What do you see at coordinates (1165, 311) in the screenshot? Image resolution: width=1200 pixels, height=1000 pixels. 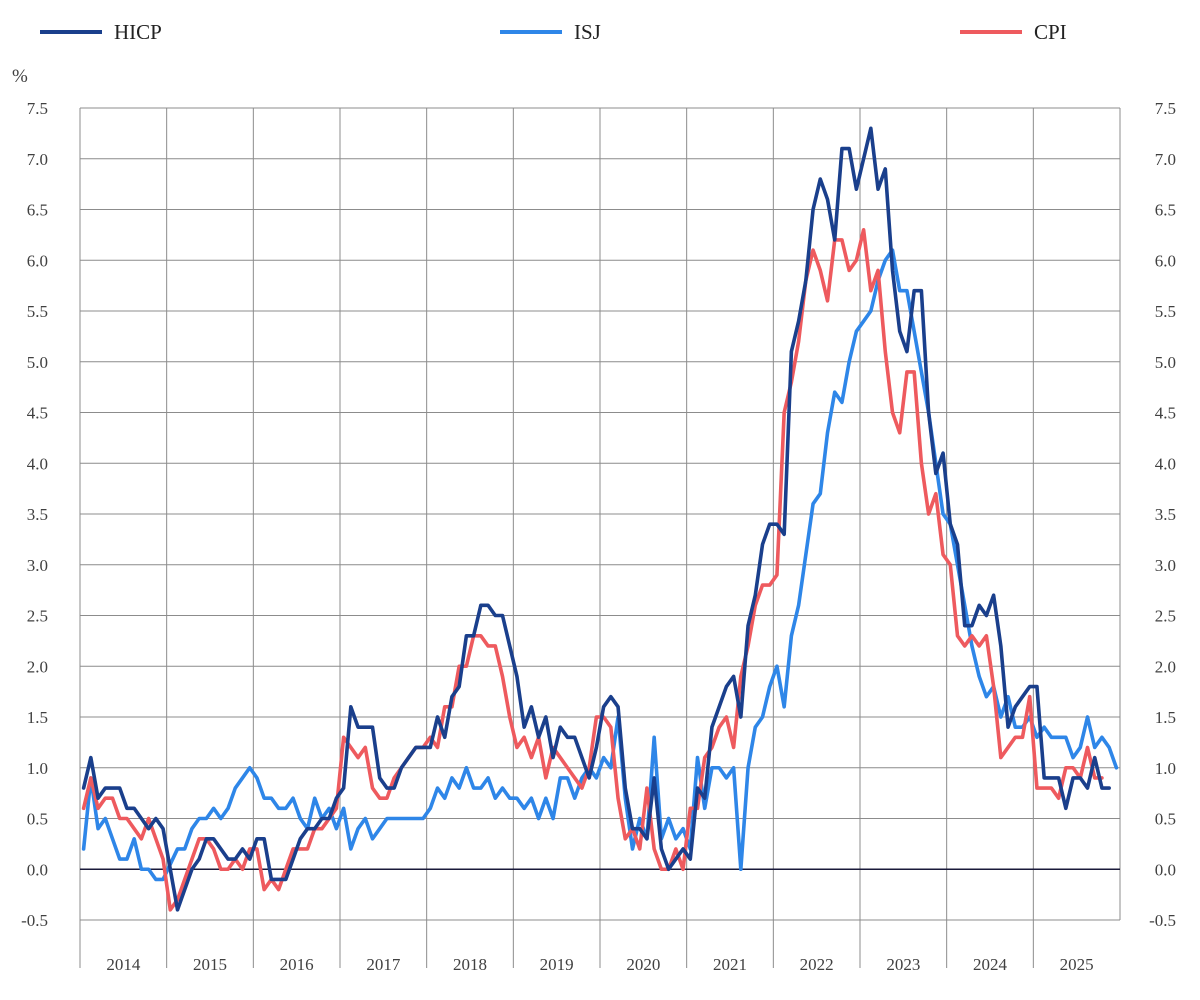 I see `y-tick-label-right: 5.5` at bounding box center [1165, 311].